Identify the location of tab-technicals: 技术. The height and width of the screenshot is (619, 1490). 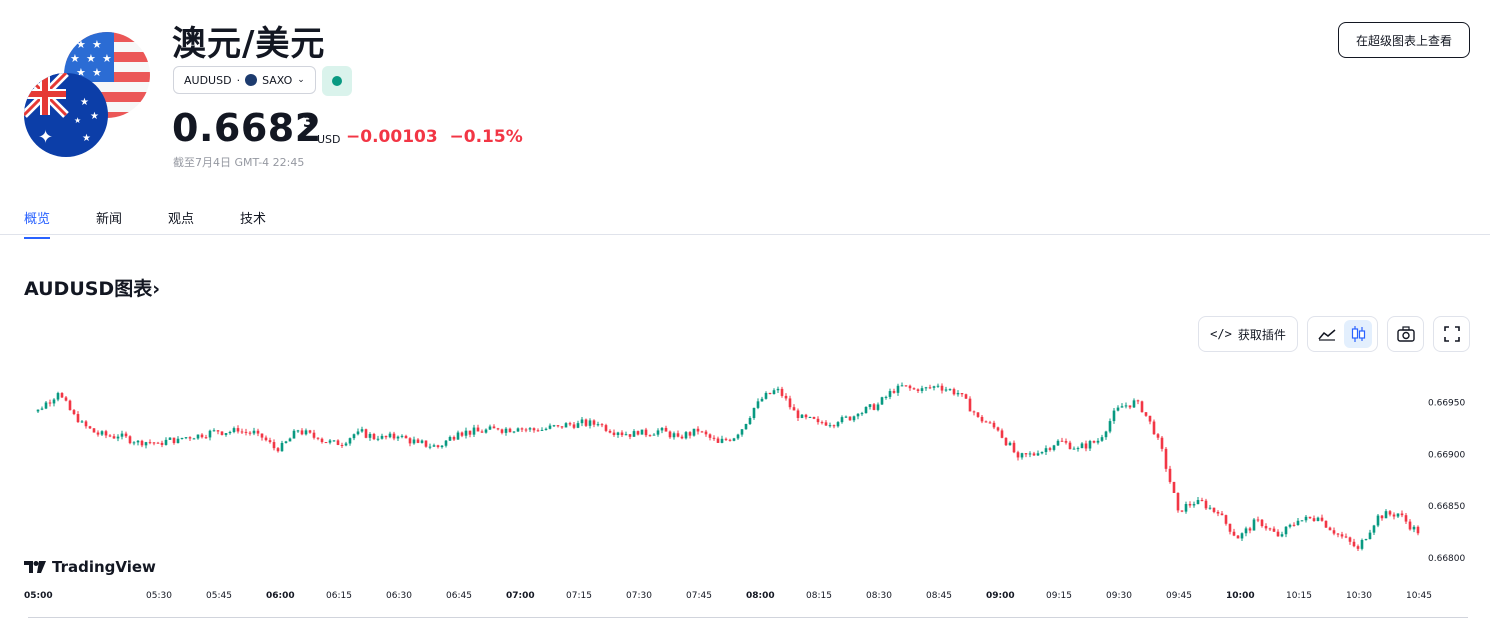
(253, 219).